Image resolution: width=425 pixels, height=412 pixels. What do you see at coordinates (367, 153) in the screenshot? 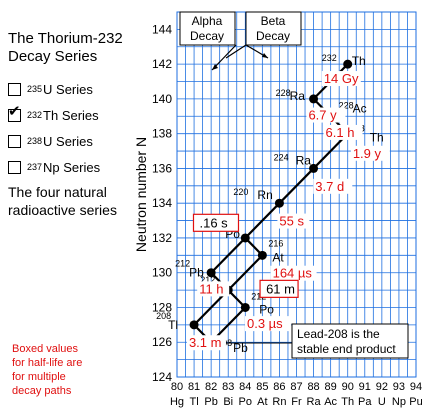
I see `half-life-label: 1.9 y` at bounding box center [367, 153].